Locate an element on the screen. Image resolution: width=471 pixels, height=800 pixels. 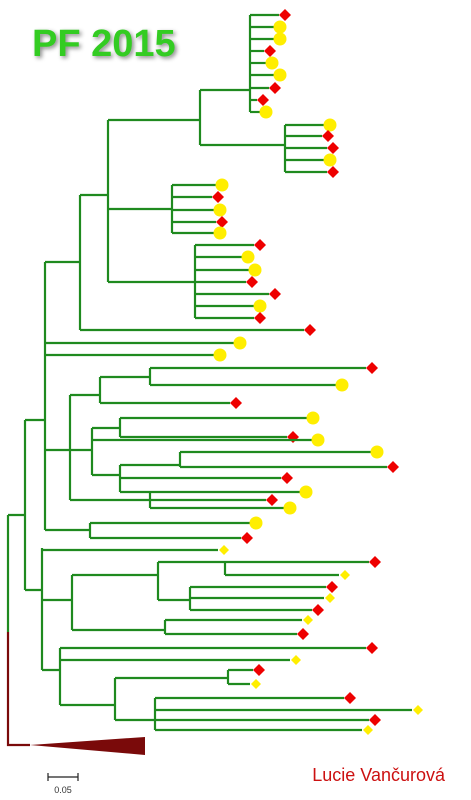
collapsed-clade-triangle is located at coordinates (87, 746).